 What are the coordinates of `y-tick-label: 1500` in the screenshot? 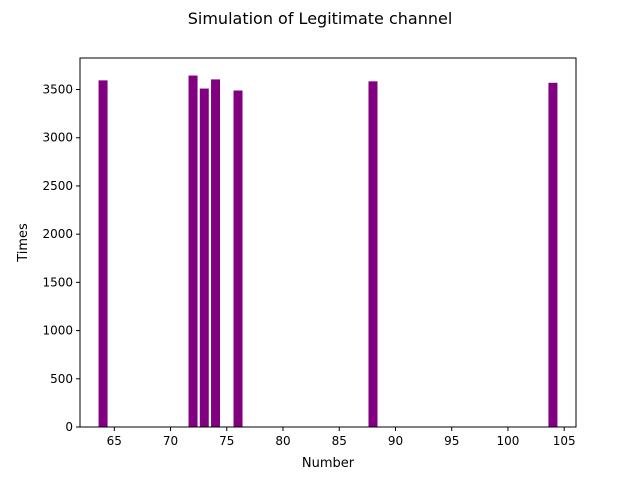 It's located at (57, 282).